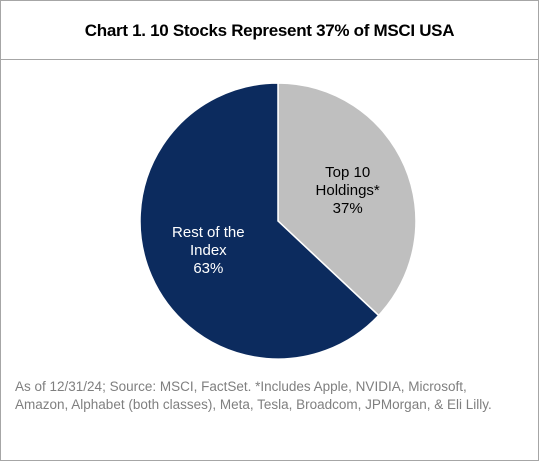 This screenshot has height=461, width=539. I want to click on slice-value: 63%, so click(208, 269).